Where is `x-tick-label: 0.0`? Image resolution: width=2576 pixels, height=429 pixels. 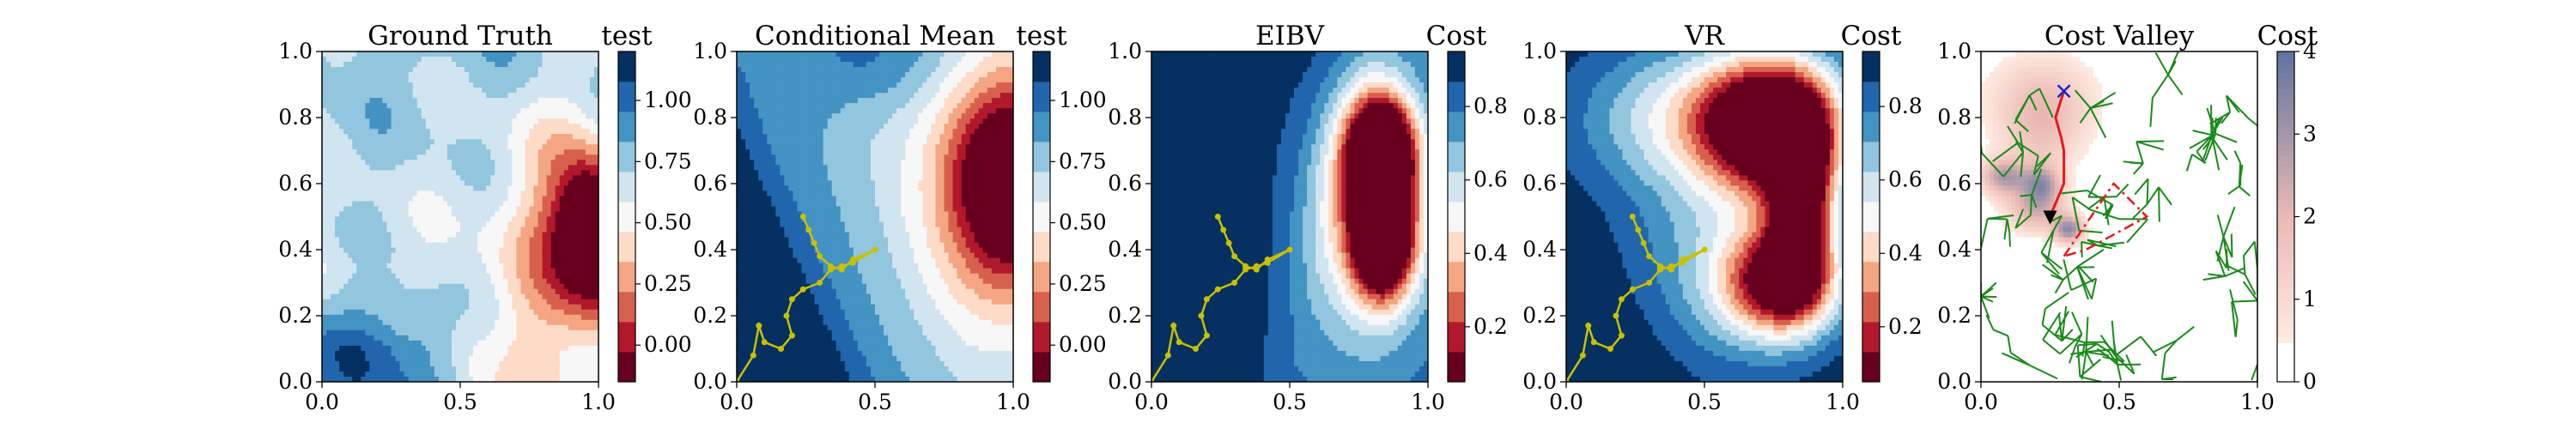 x-tick-label: 0.0 is located at coordinates (322, 402).